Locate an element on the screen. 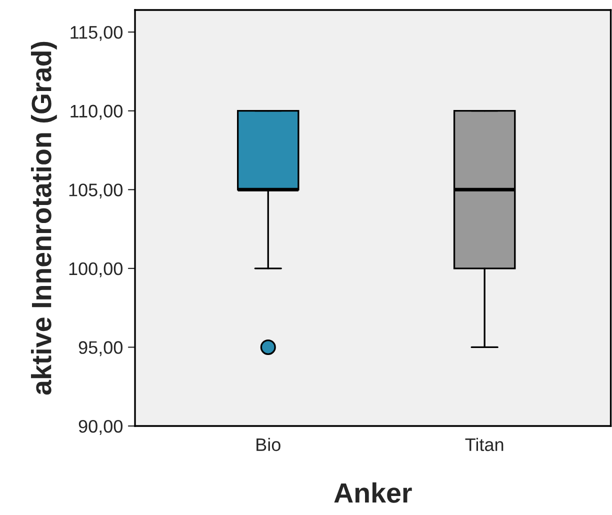 The height and width of the screenshot is (515, 612). x-axis-title: Anker is located at coordinates (373, 492).